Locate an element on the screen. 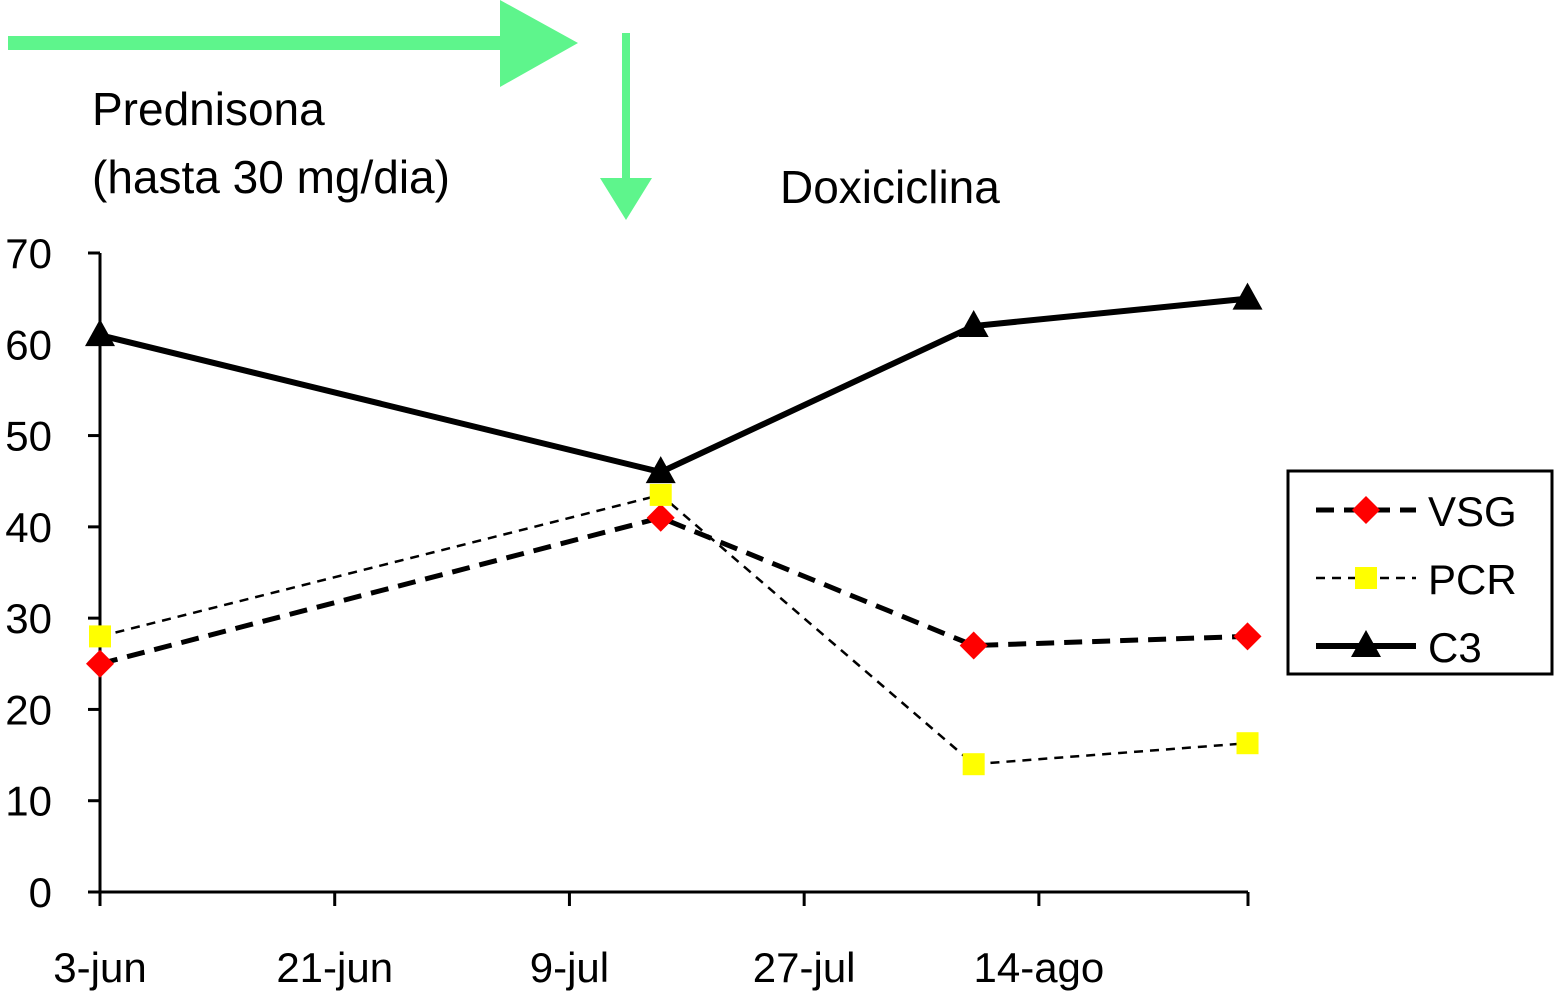  y-tick-label: 20 is located at coordinates (28, 709).